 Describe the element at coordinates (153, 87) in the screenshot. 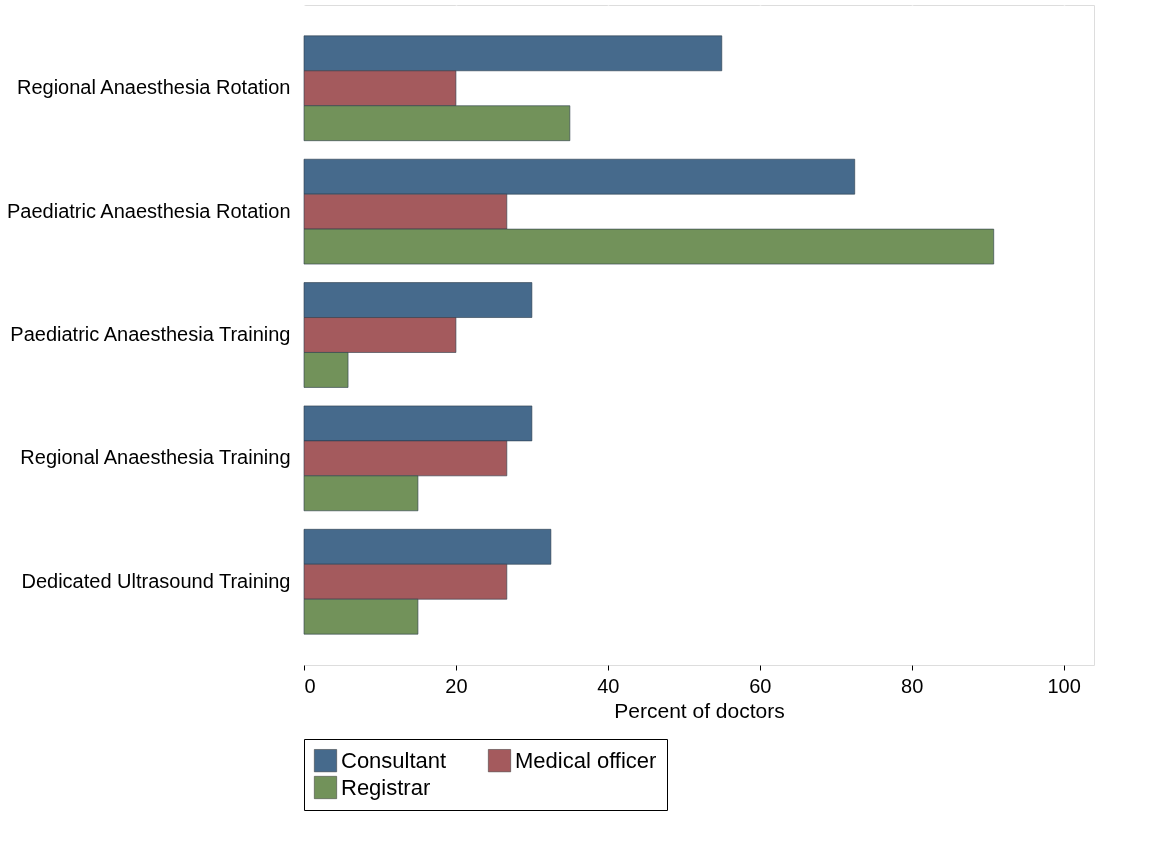

I see `y-tick-label: Regional Anaesthesia Rotation` at that location.